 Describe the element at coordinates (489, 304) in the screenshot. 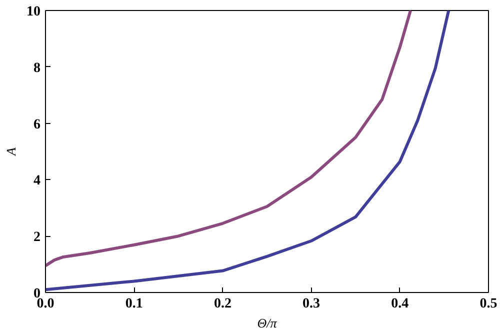

I see `x-tick-label: 0.5` at that location.